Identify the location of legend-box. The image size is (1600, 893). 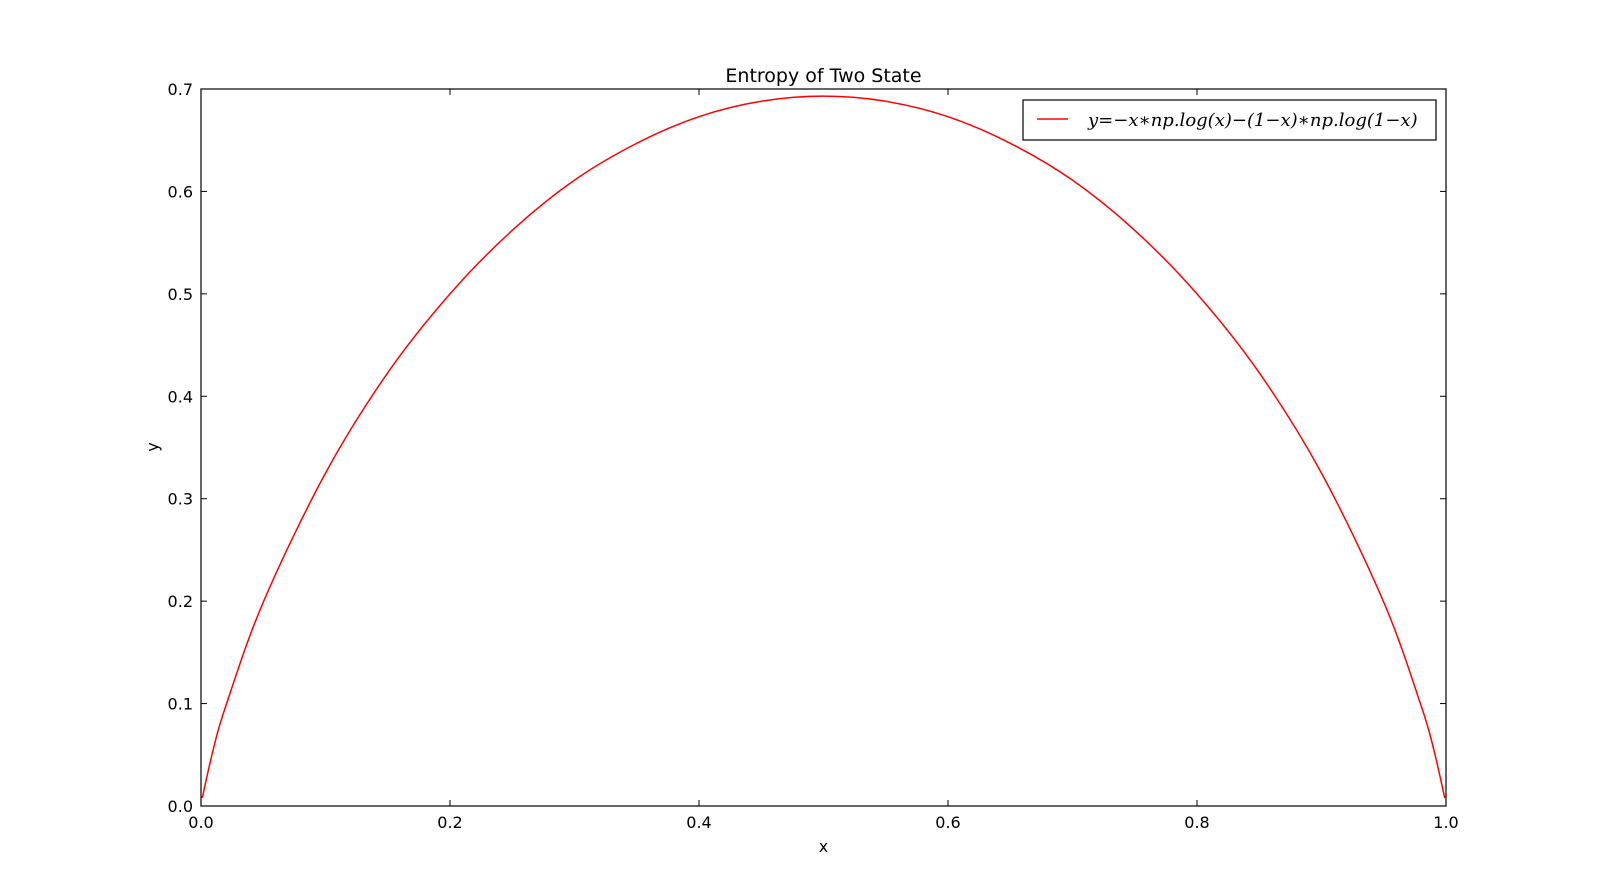
(1229, 120).